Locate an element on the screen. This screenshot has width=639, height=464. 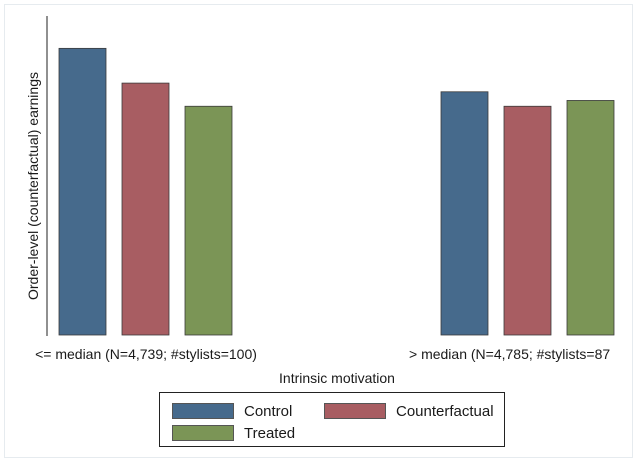
bar-counterfactual-below-median is located at coordinates (145, 209).